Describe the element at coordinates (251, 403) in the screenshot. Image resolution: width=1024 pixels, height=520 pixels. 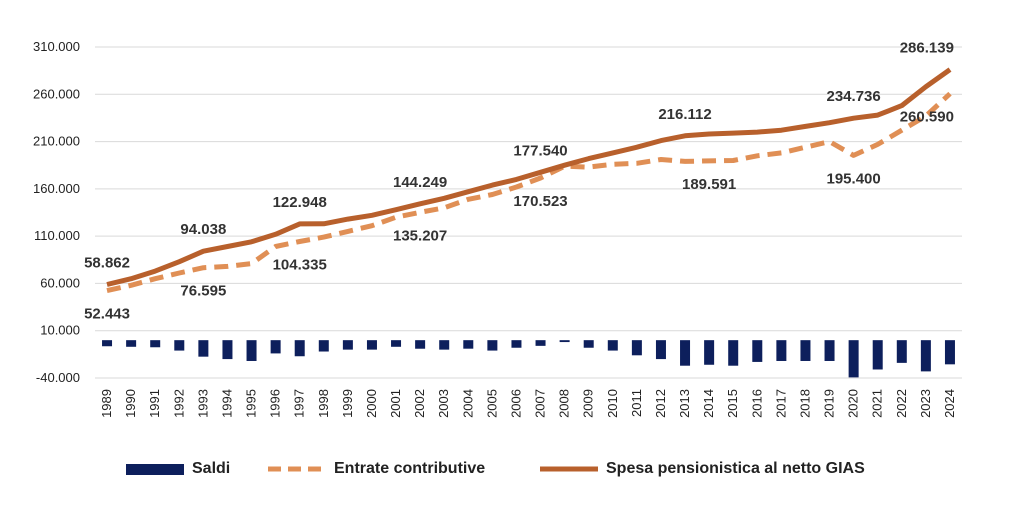
I see `x-tick-label: 1995` at that location.